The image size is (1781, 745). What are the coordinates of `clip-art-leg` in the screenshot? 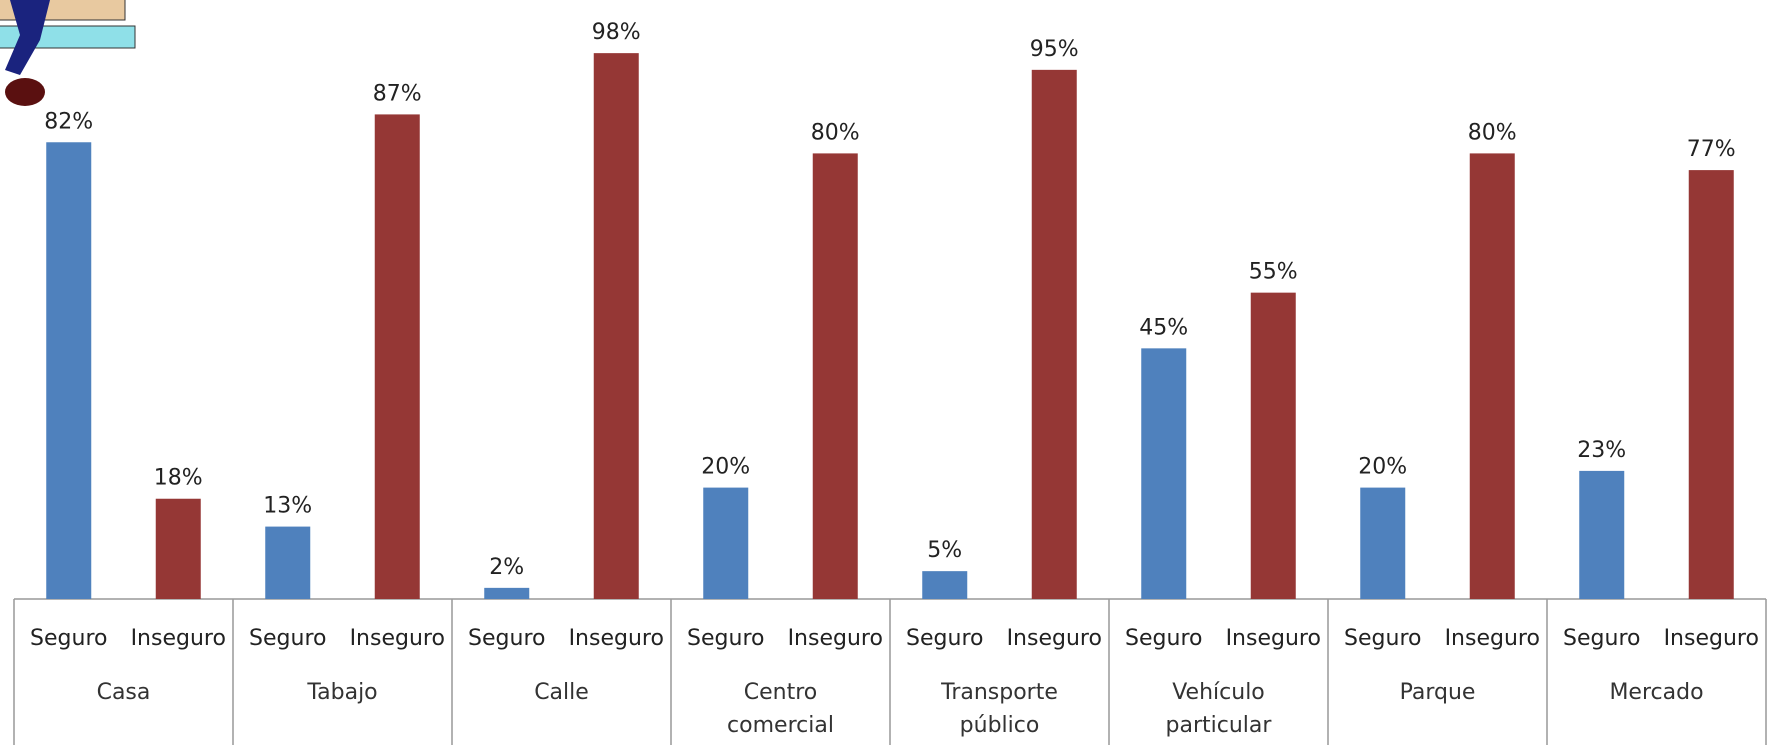 It's located at (27, 37).